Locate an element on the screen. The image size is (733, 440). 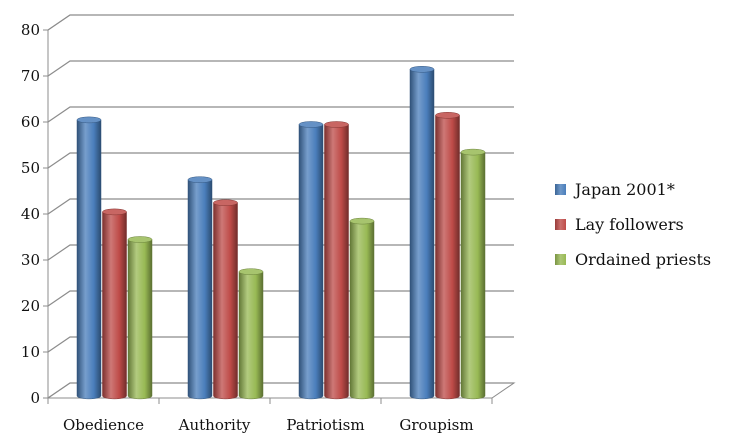
y-tick-label: 10 is located at coordinates (30, 352).